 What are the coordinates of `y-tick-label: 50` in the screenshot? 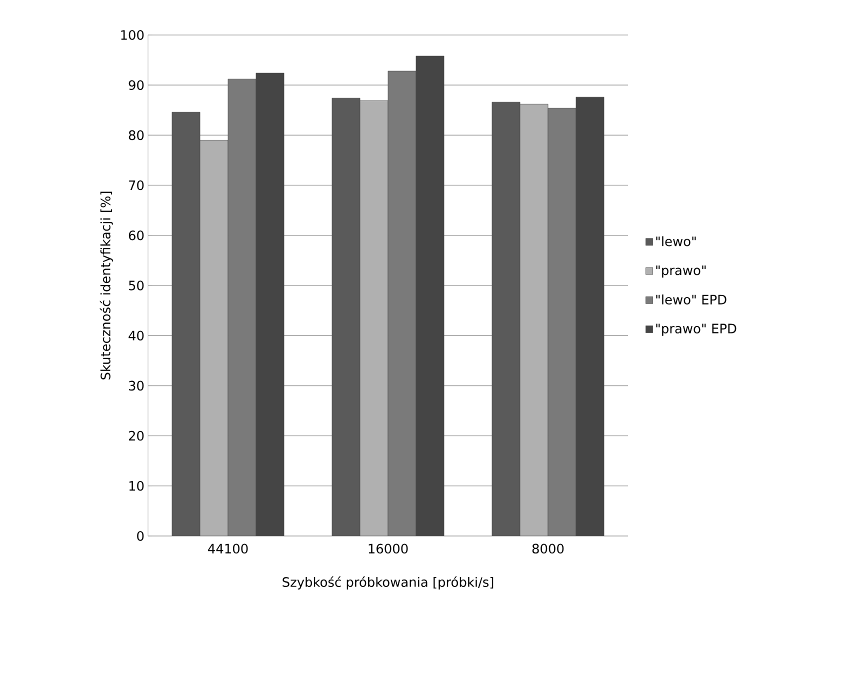 It's located at (136, 285).